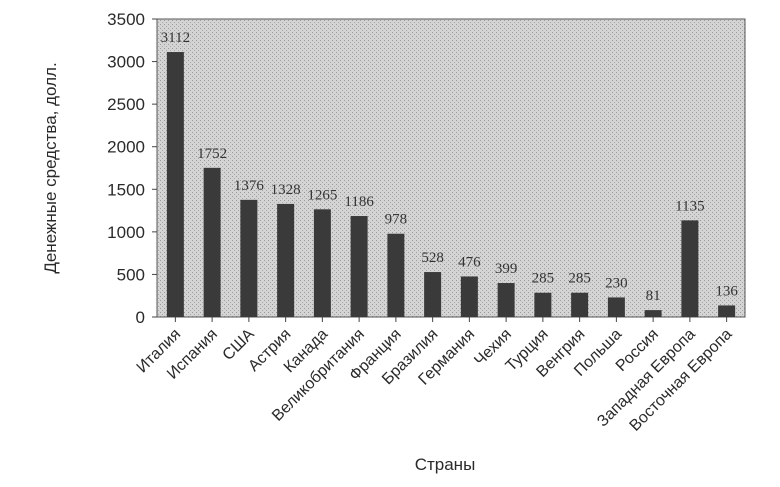 This screenshot has height=487, width=780. Describe the element at coordinates (506, 269) in the screenshot. I see `data-label: 399` at that location.